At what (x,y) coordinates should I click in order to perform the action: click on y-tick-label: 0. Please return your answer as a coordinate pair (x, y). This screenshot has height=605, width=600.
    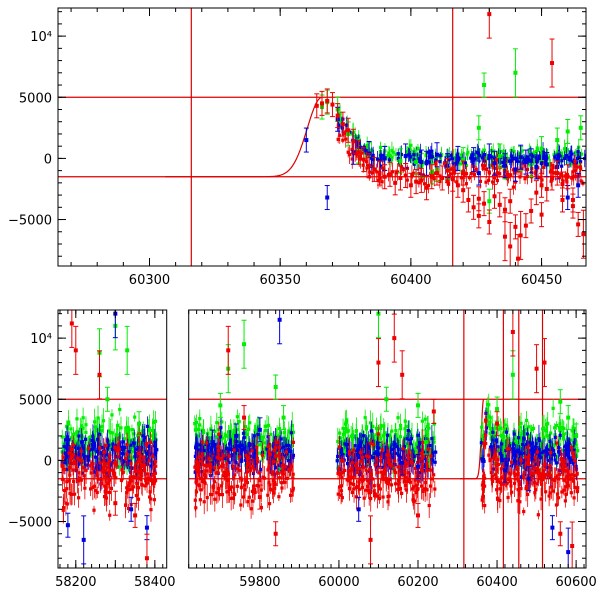
    Looking at the image, I should click on (48, 159).